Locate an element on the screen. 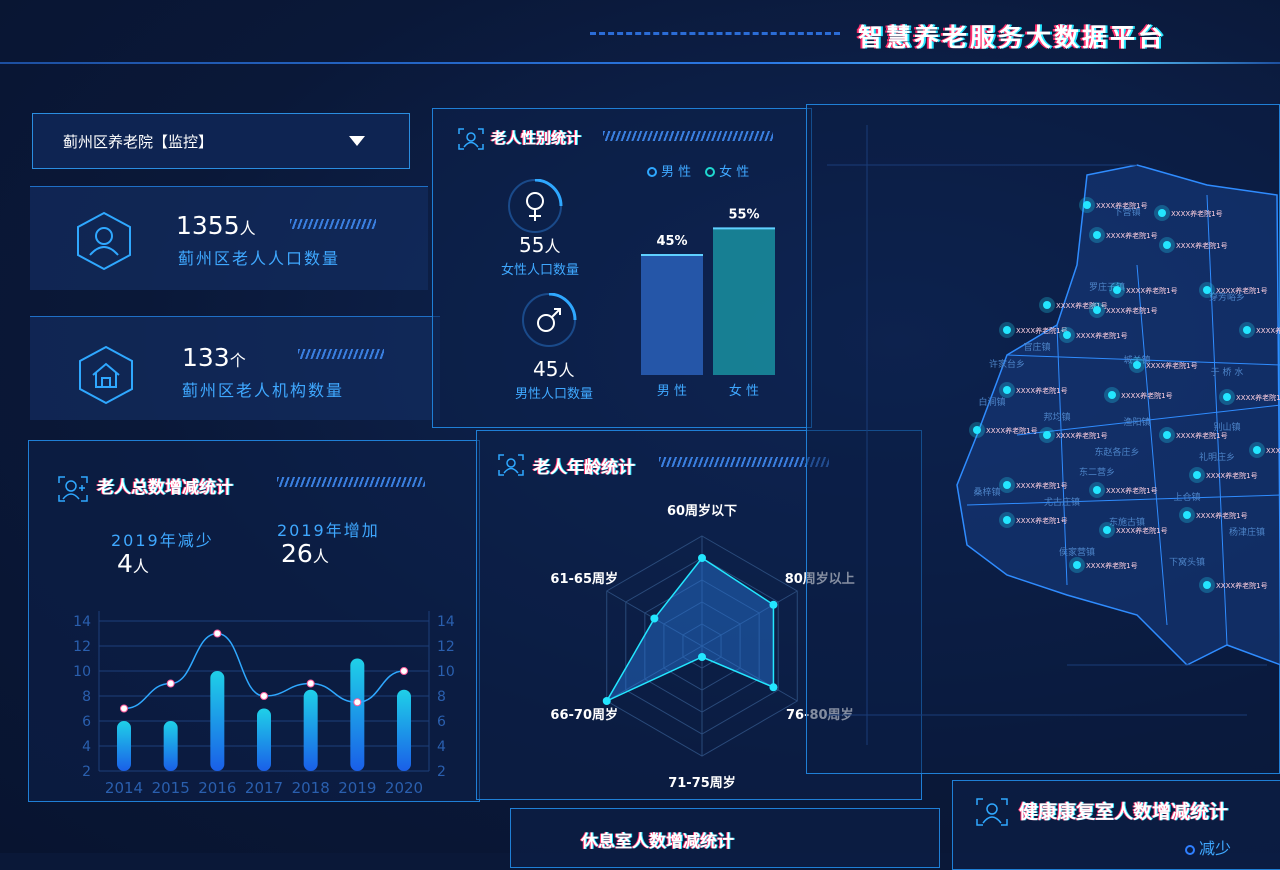 The height and width of the screenshot is (870, 1280). increase-value: 26 is located at coordinates (297, 553).